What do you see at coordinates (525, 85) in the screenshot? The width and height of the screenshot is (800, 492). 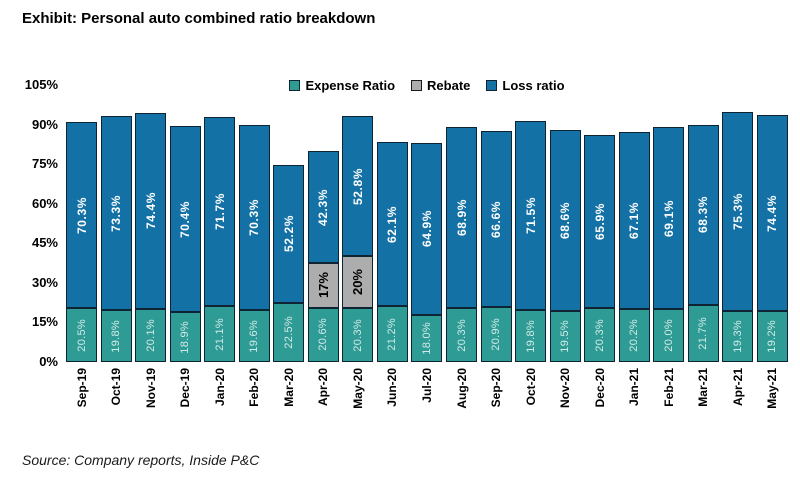 I see `legend-item-loss-ratio: Loss ratio` at bounding box center [525, 85].